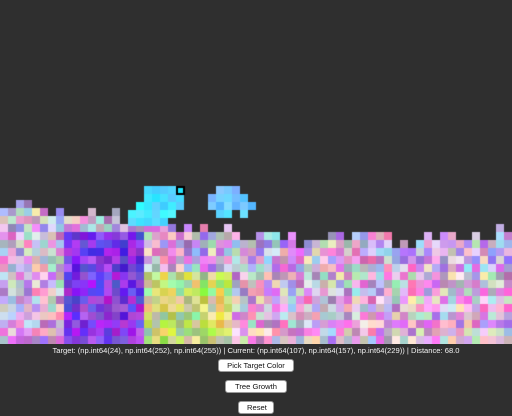 The width and height of the screenshot is (512, 416). I want to click on reset-button: Reset, so click(256, 407).